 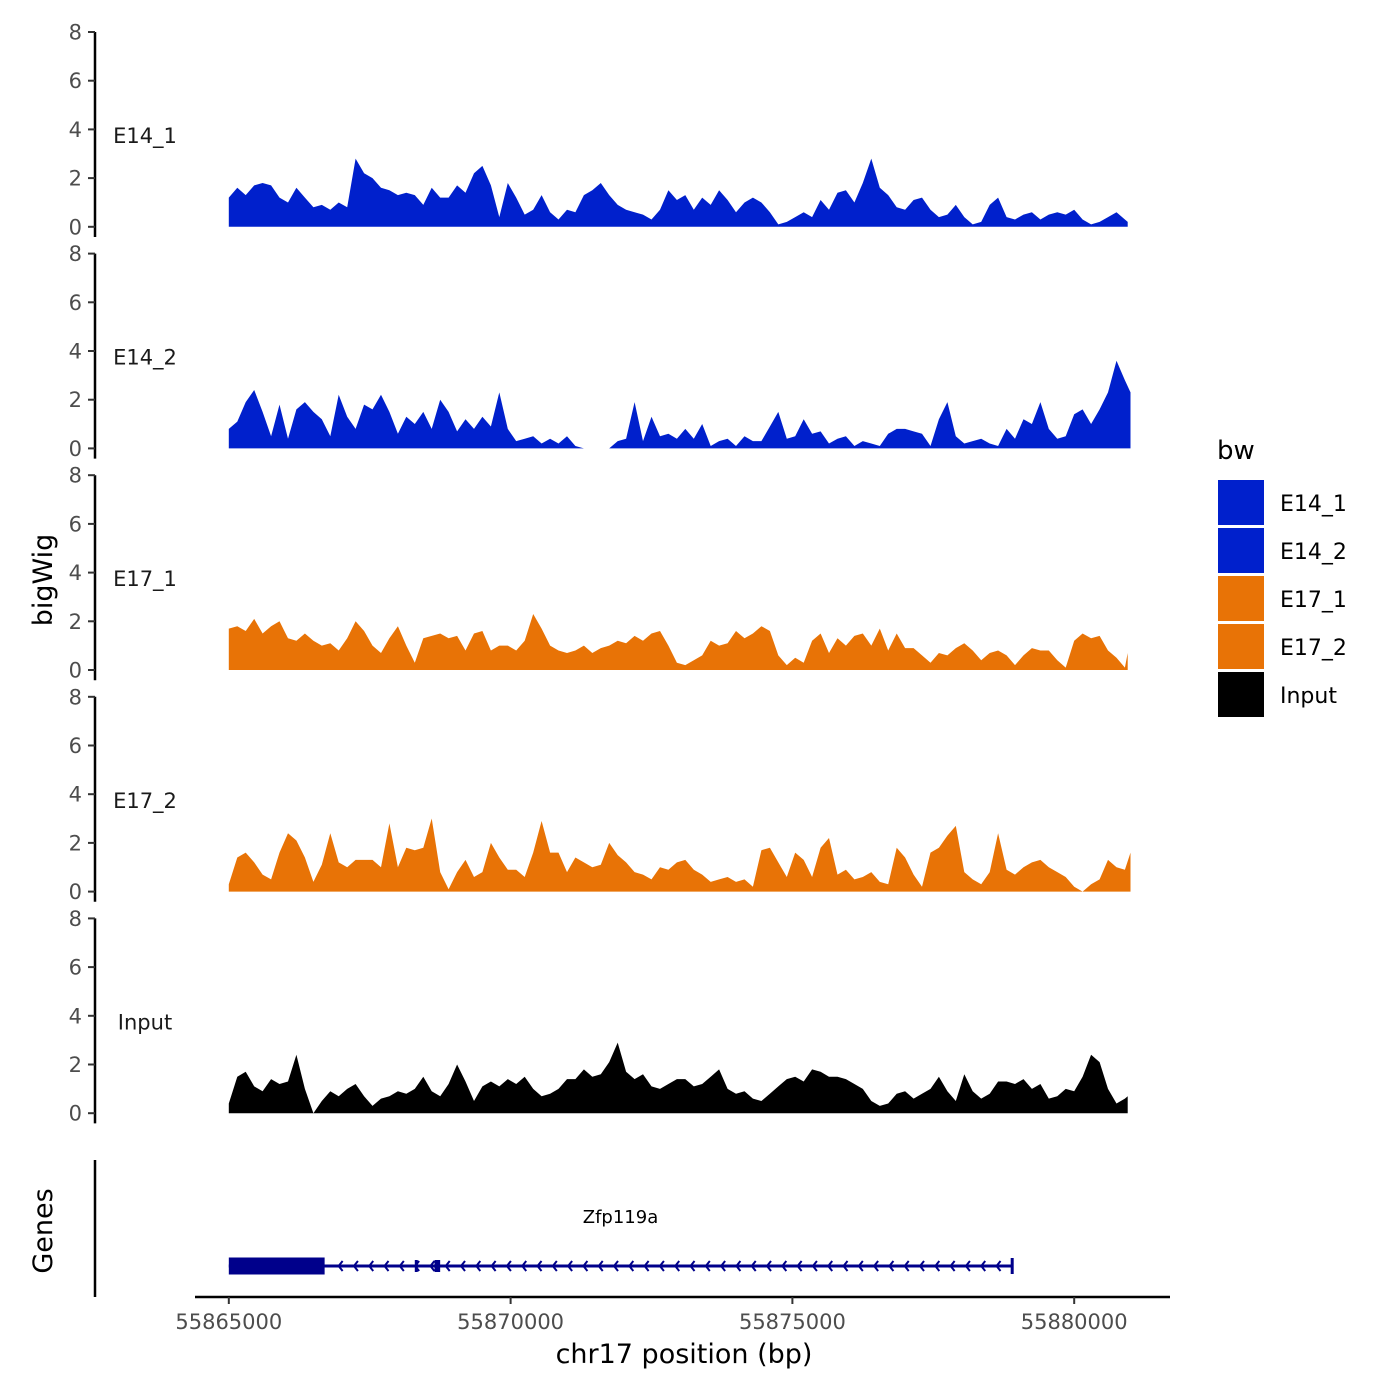 What do you see at coordinates (145, 801) in the screenshot?
I see `track-label: E17_2` at bounding box center [145, 801].